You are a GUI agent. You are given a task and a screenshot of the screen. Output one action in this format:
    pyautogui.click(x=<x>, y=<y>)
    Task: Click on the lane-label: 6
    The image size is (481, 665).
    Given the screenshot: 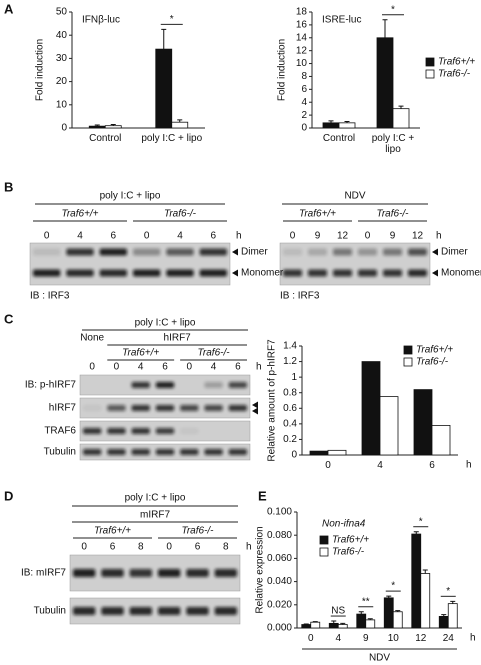 What is the action you would take?
    pyautogui.click(x=165, y=367)
    